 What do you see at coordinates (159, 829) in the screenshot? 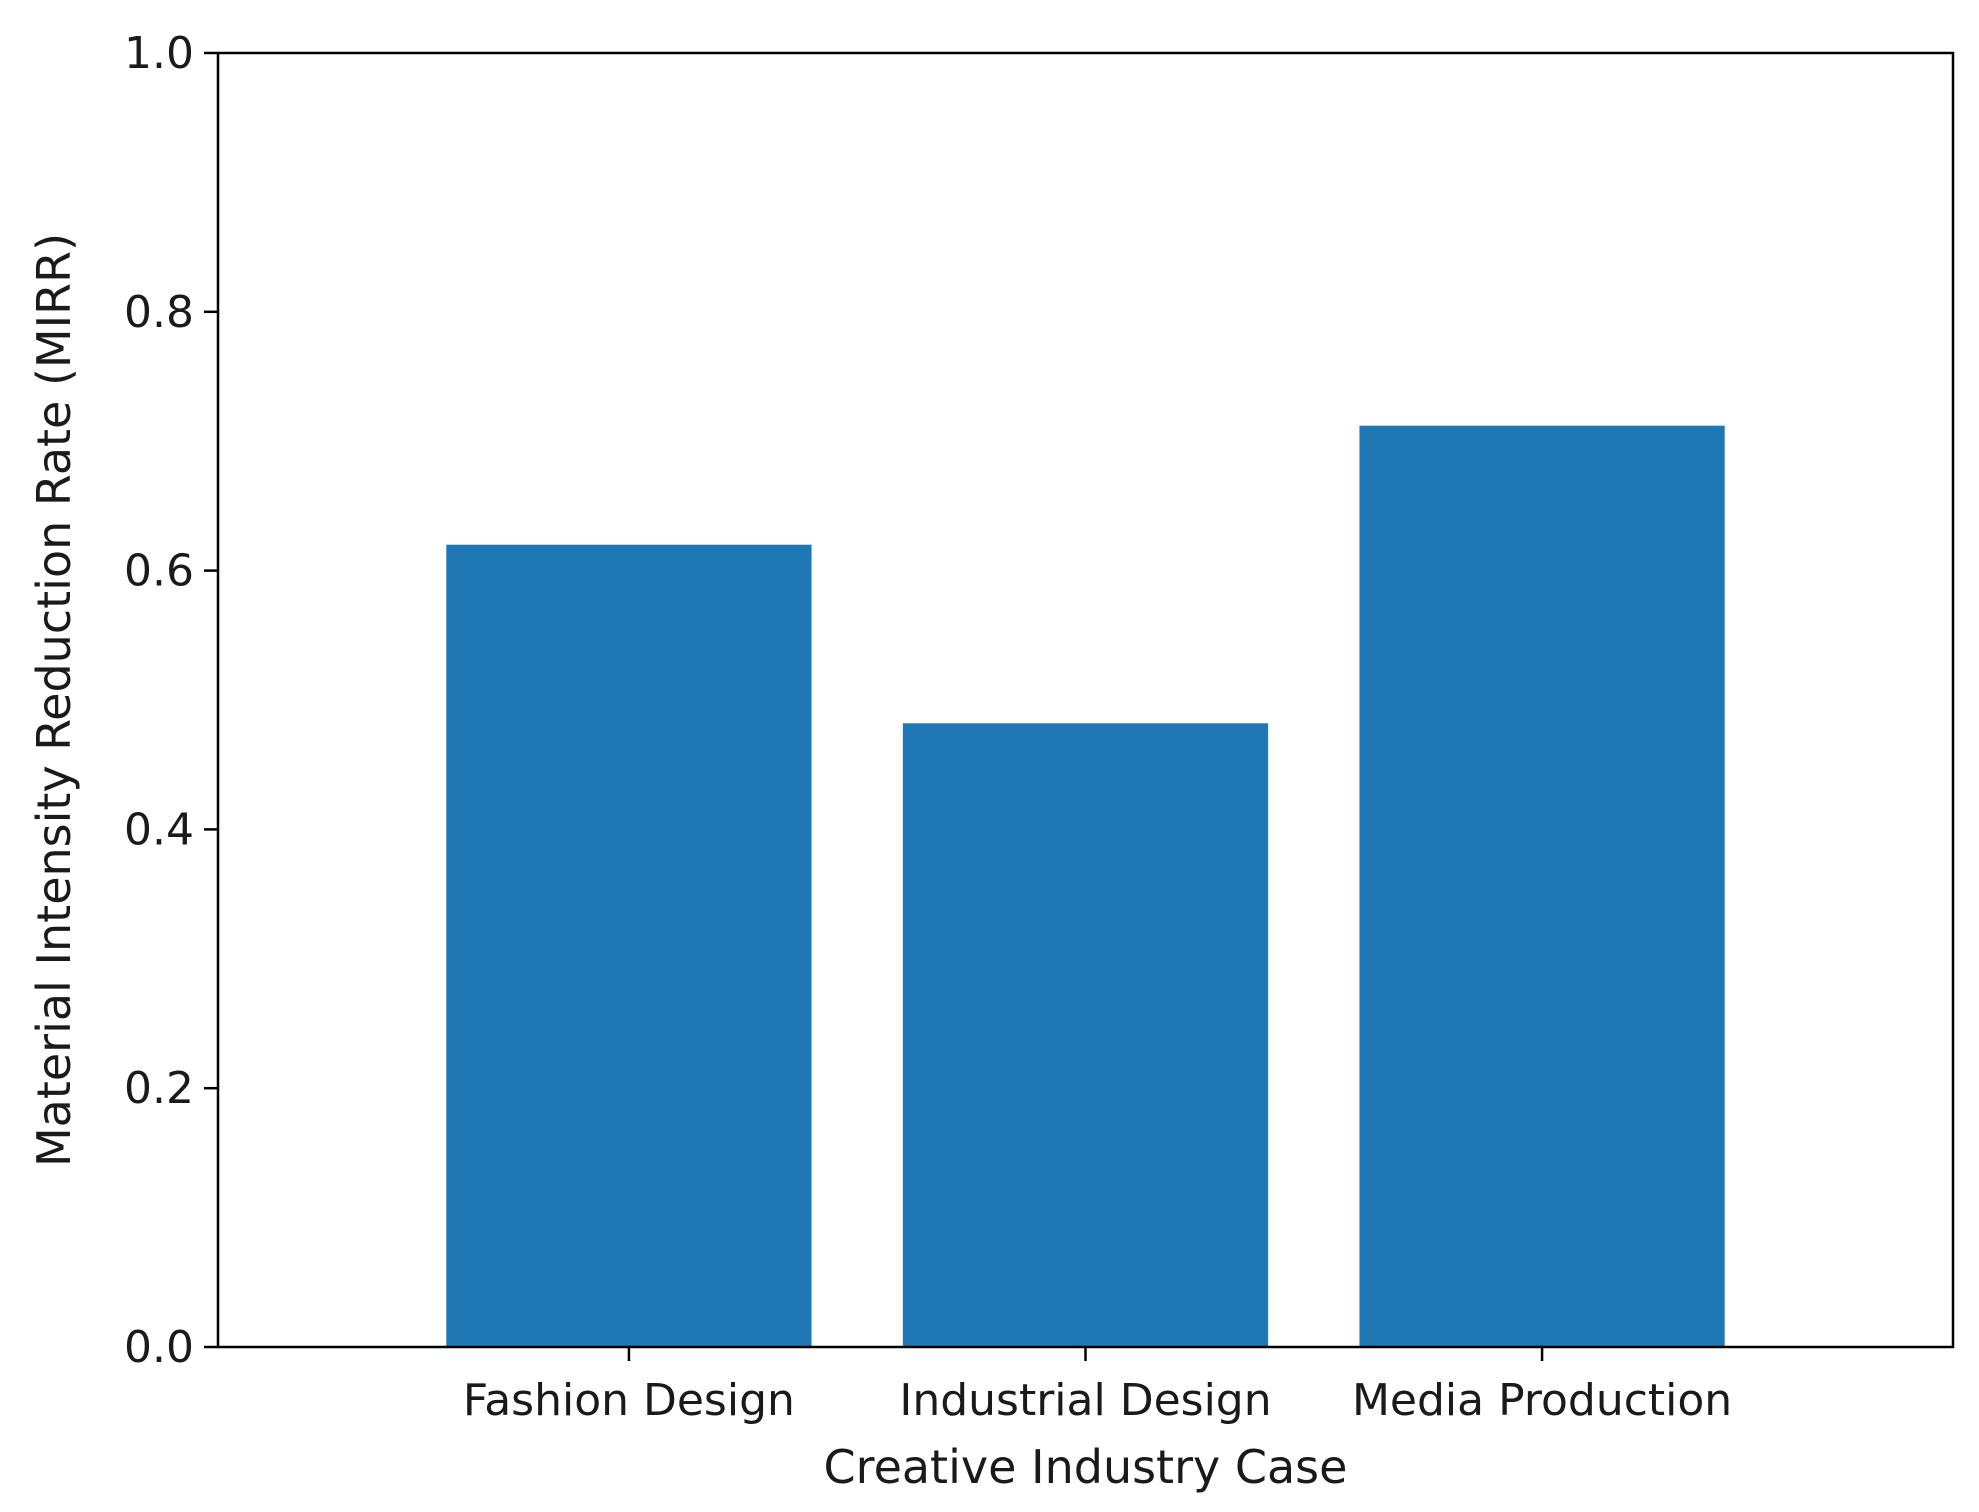
I see `y-tick-label: 0.4` at bounding box center [159, 829].